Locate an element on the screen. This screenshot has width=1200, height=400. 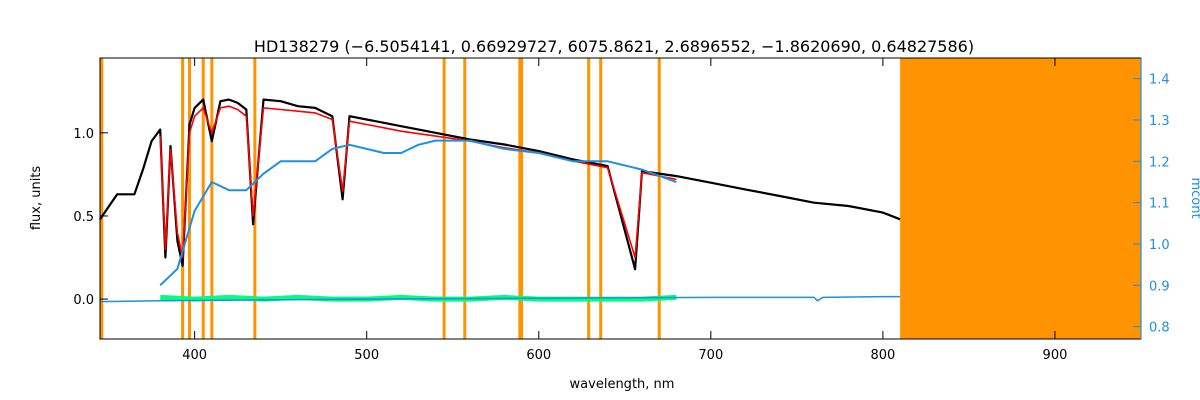
masked-region is located at coordinates (1020, 198).